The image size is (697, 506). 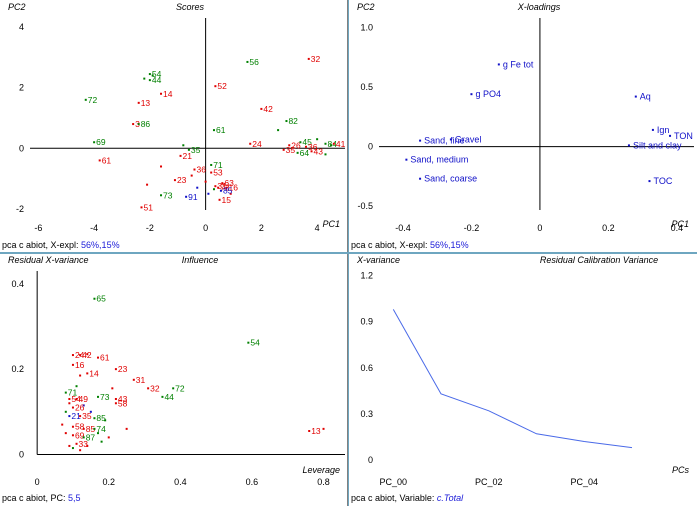 I want to click on x-tick-label: 0.4, so click(x=180, y=482).